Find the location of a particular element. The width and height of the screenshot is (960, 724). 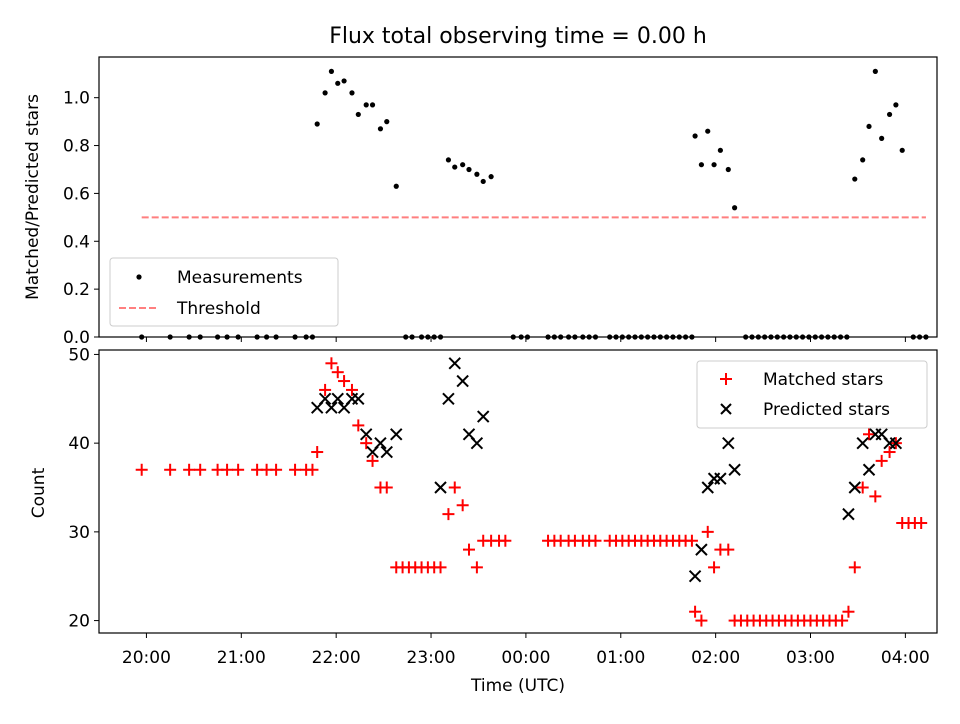

bottom-y-tick-label-1: 30 is located at coordinates (79, 533).